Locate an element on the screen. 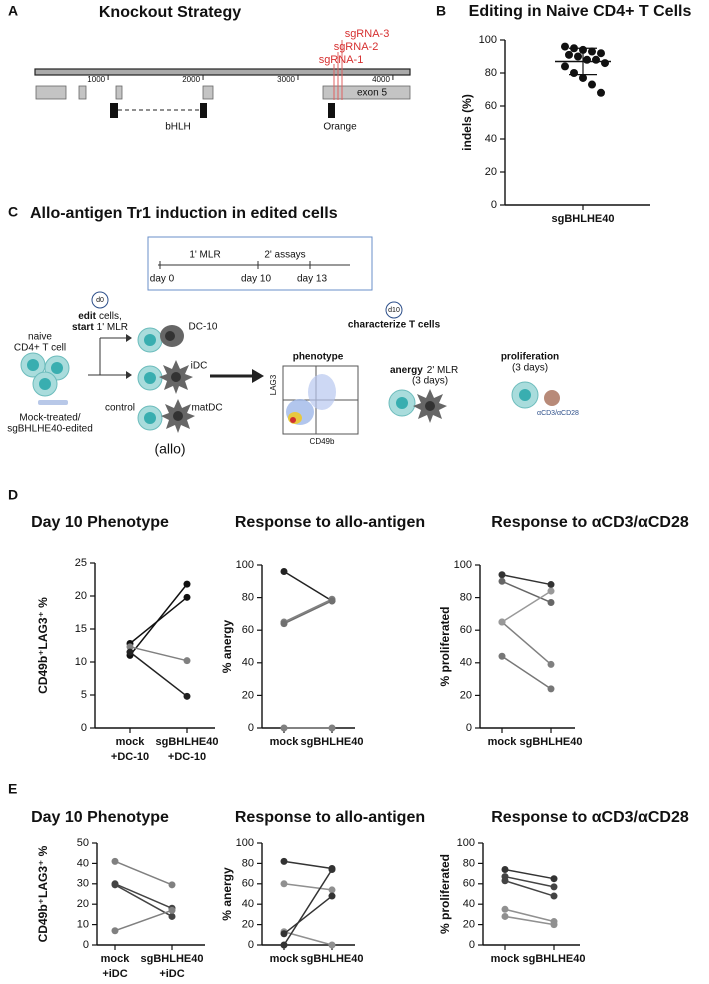 The image size is (709, 984). chart-title: Day 10 Phenotype is located at coordinates (100, 817).